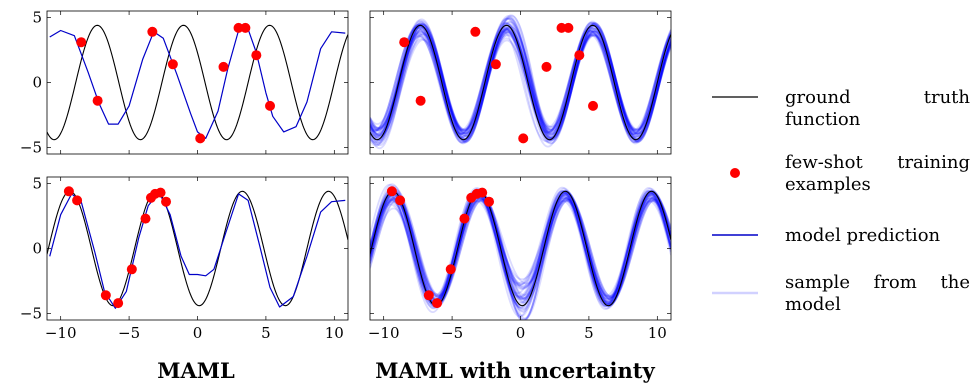  What do you see at coordinates (877, 173) in the screenshot?
I see `legend-label-training: few-shot training examples` at bounding box center [877, 173].